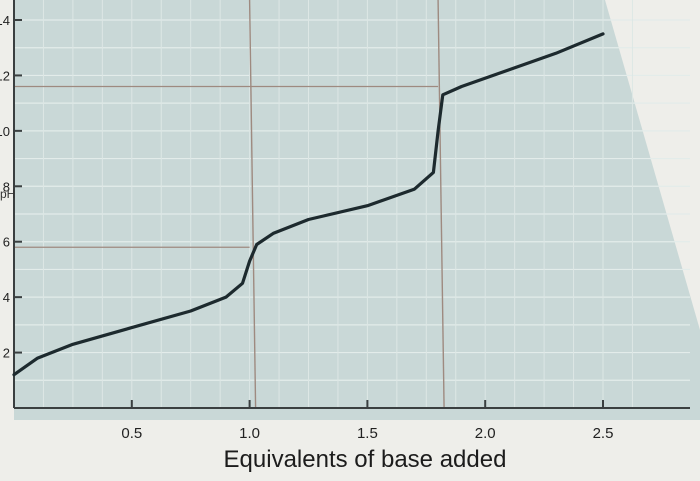 The height and width of the screenshot is (481, 700). I want to click on y-axis-label: pH, so click(7, 194).